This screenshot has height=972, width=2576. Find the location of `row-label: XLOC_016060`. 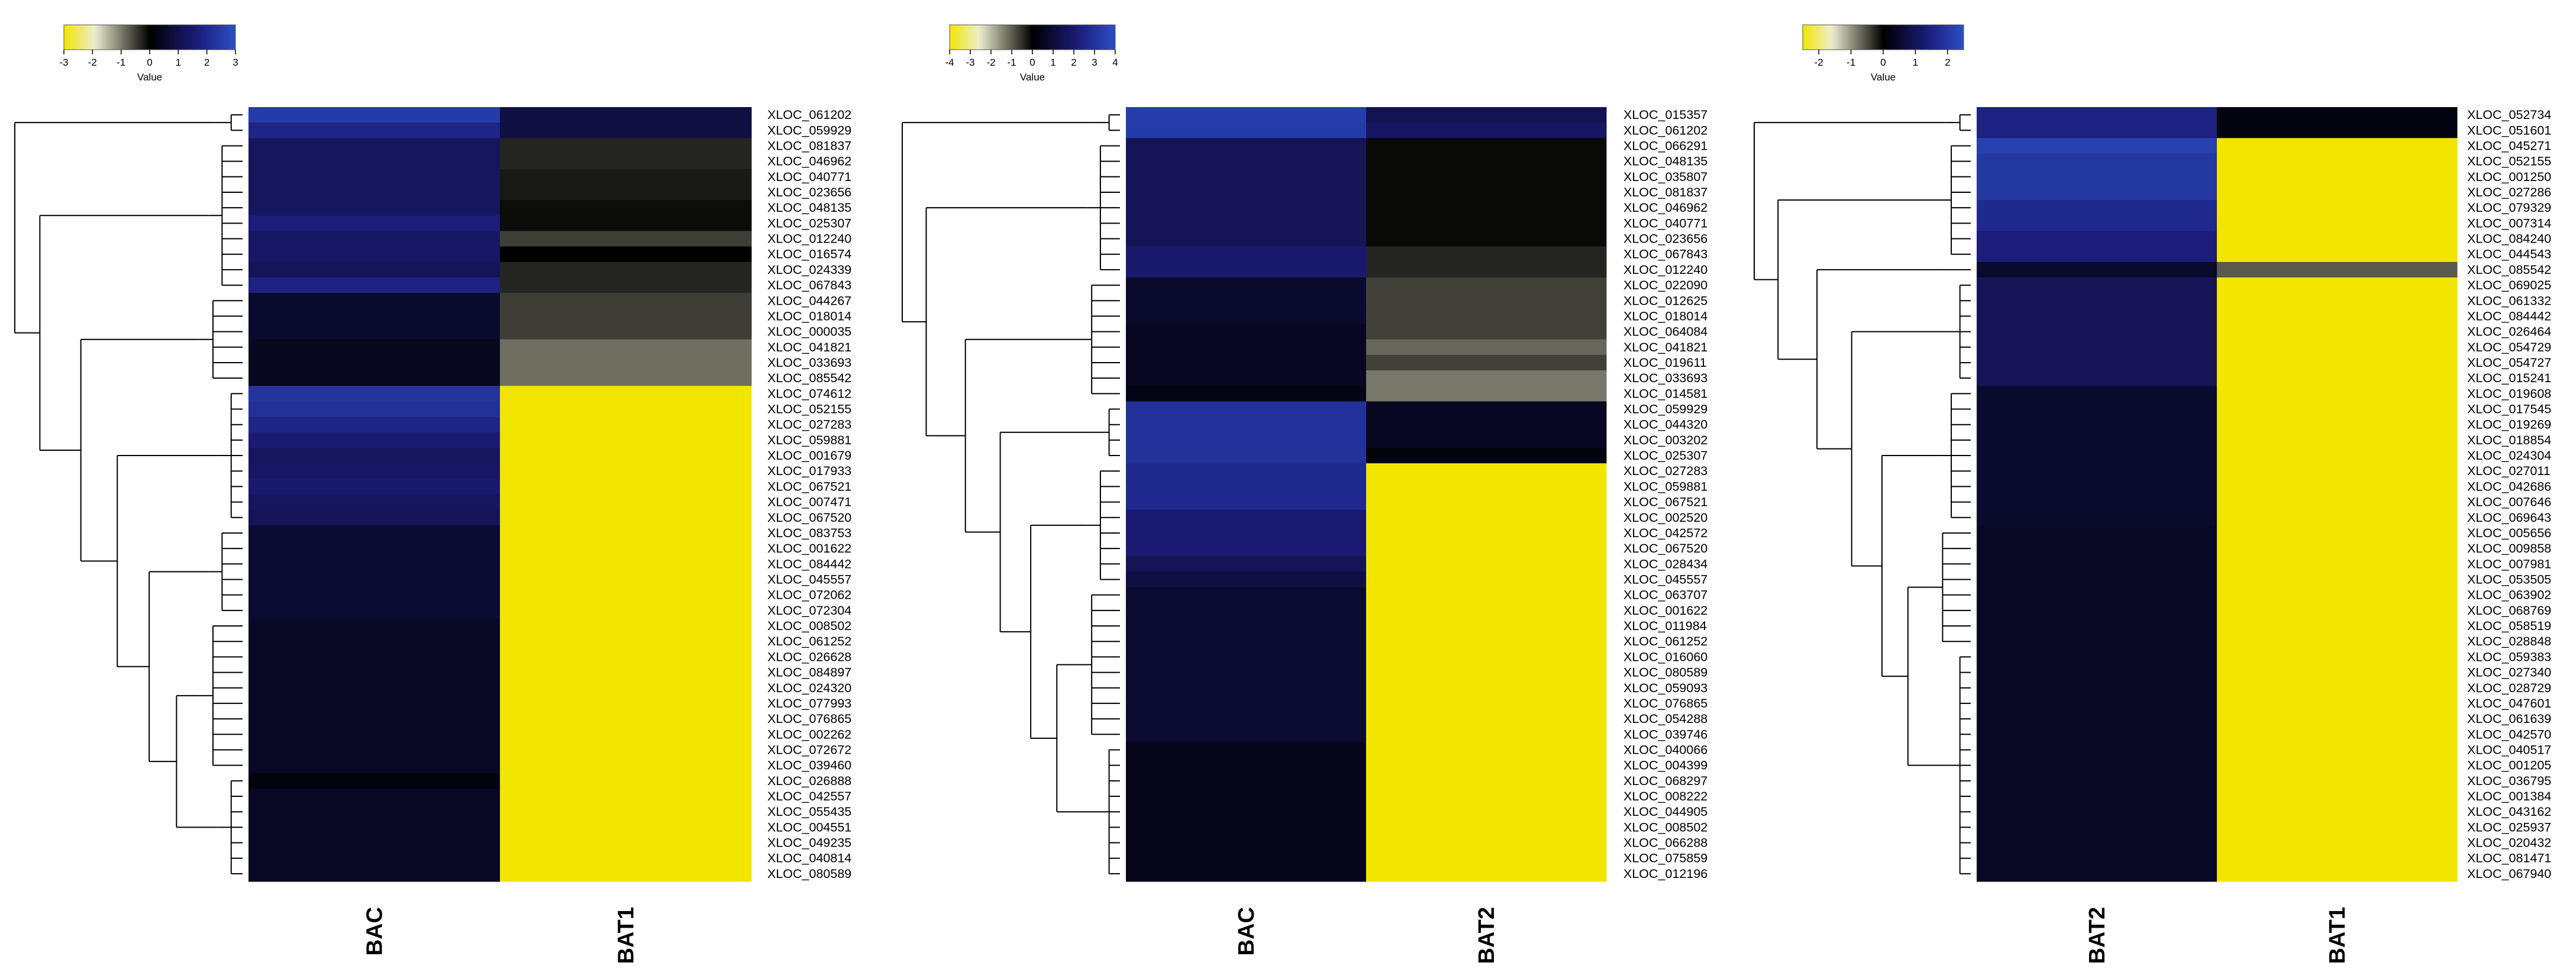

row-label: XLOC_016060 is located at coordinates (1665, 657).